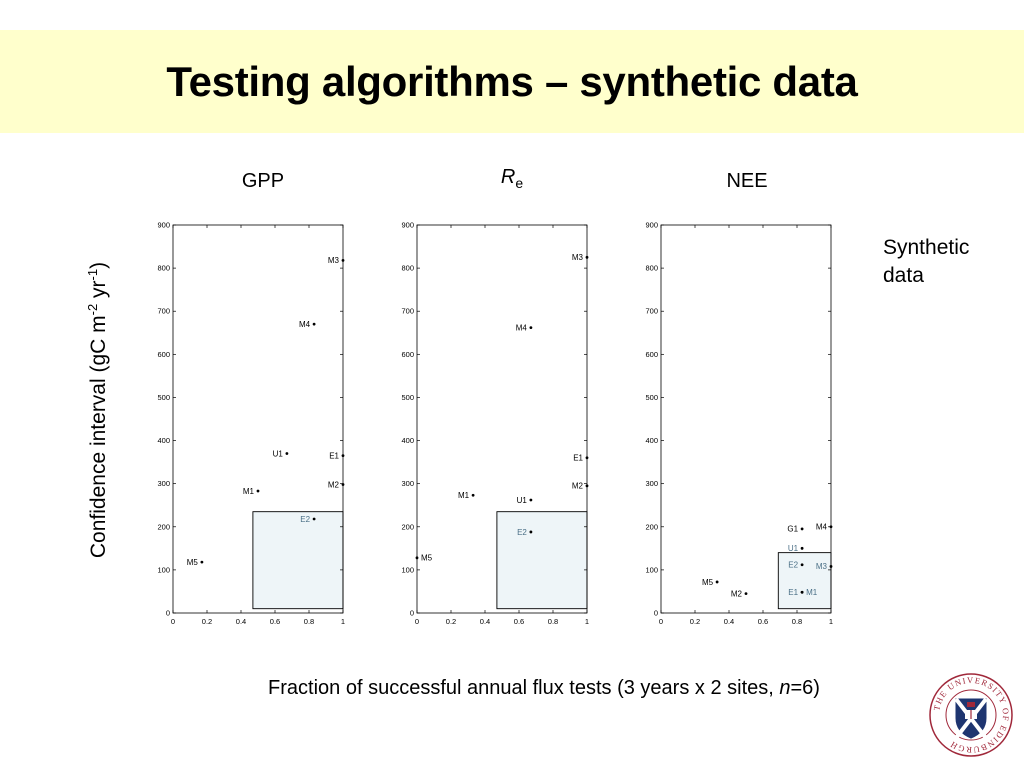 The image size is (1024, 768). Describe the element at coordinates (661, 621) in the screenshot. I see `x-tick-label: 0` at that location.